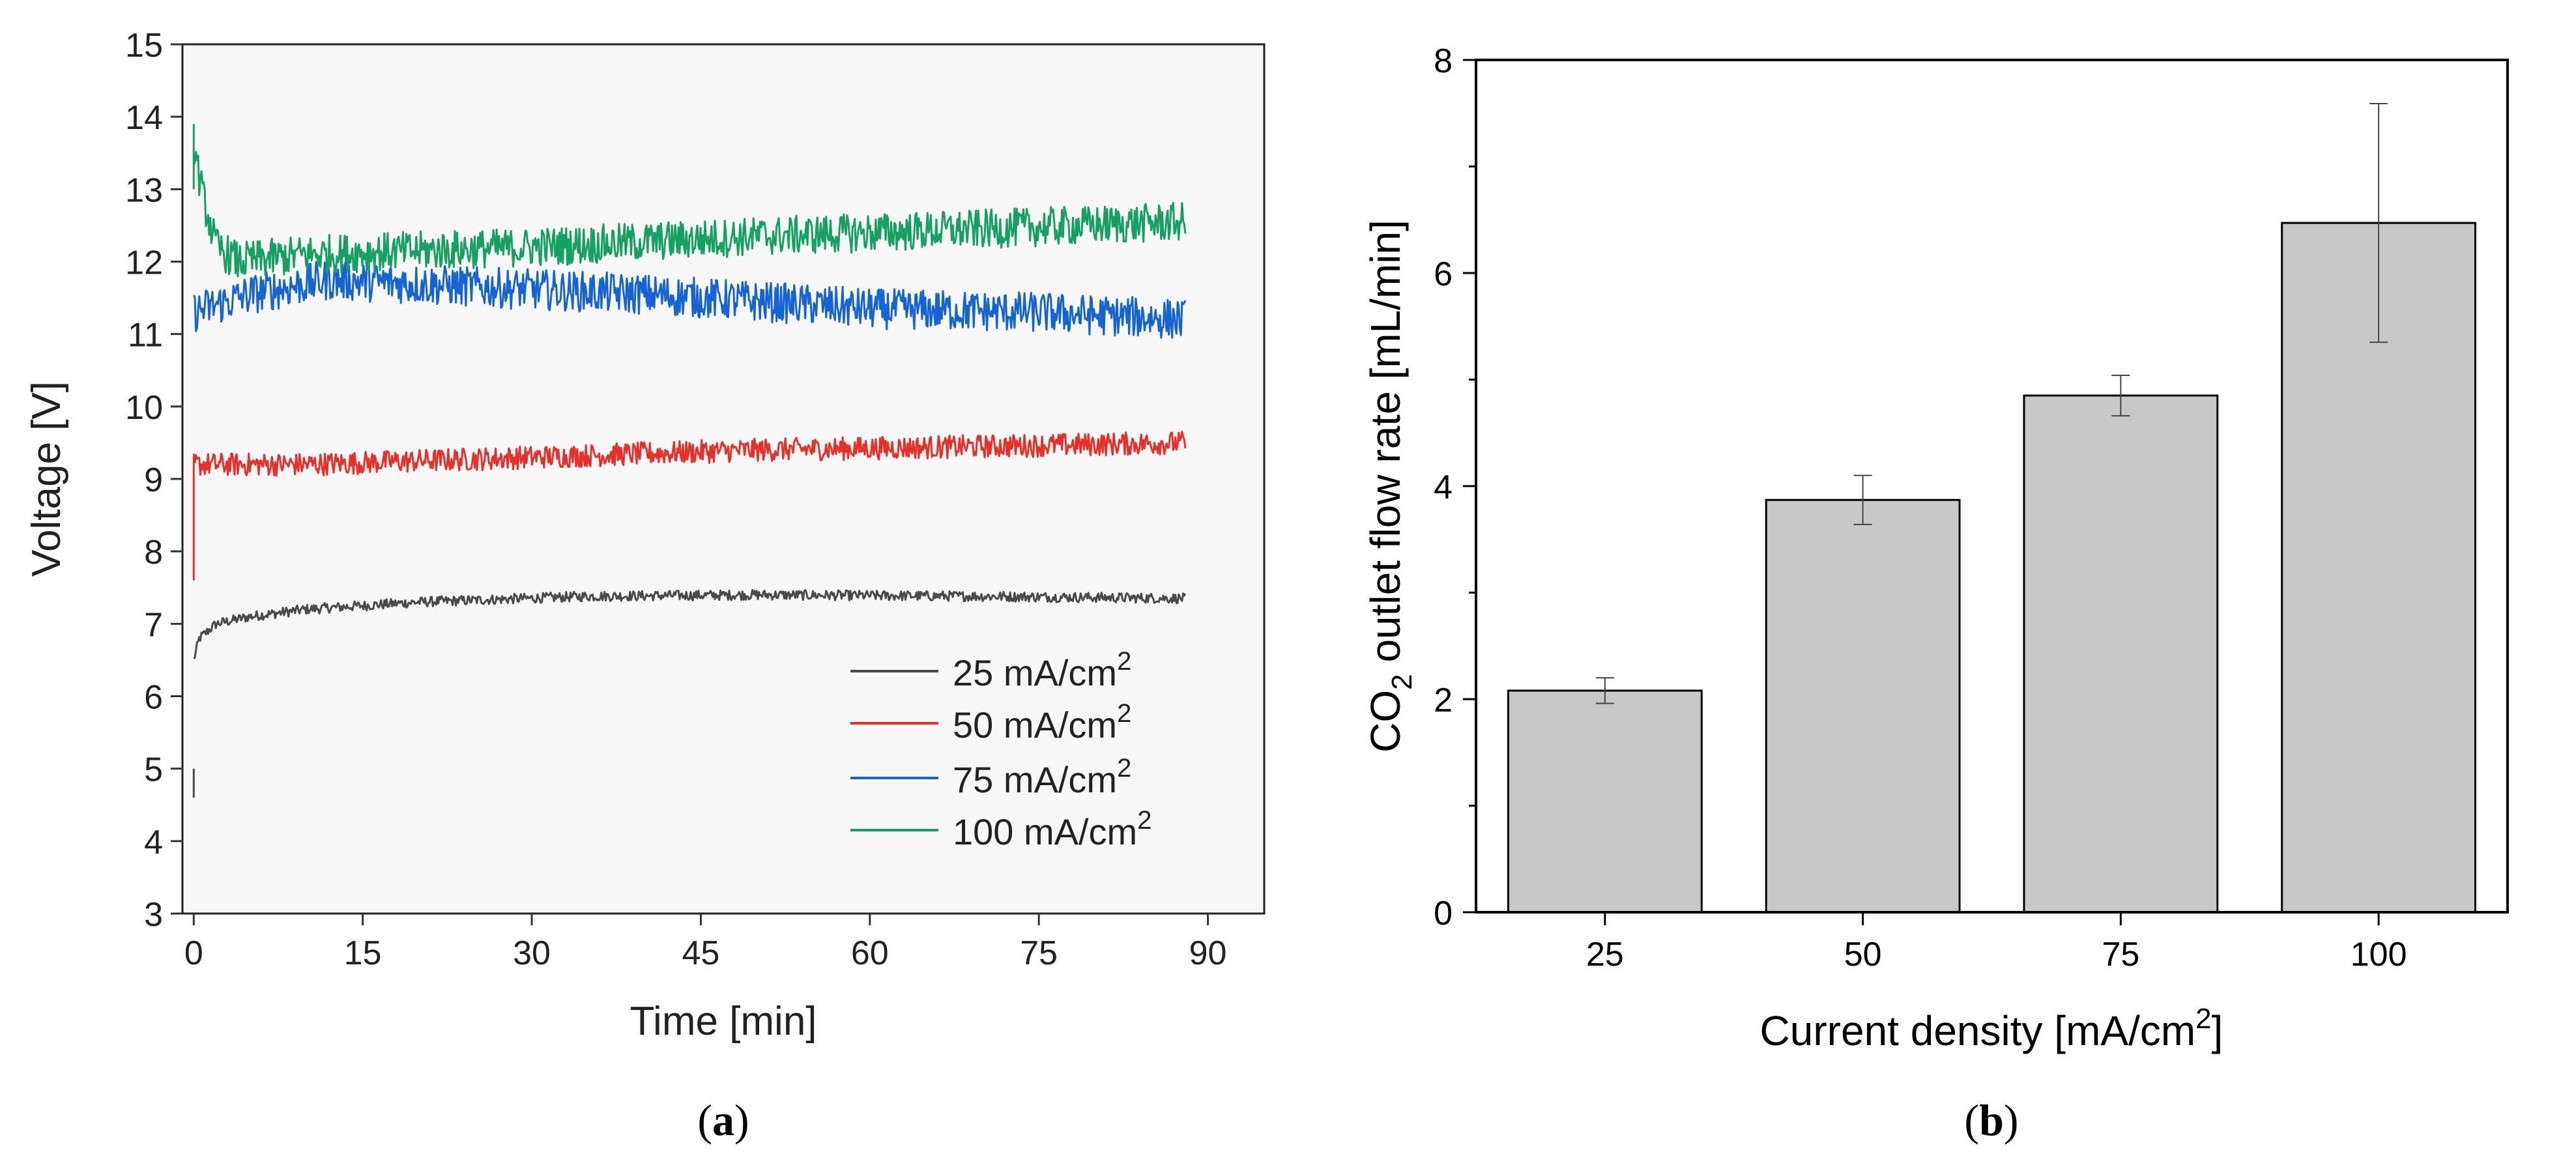  I want to click on chart-a-ytick-label: 9, so click(153, 480).